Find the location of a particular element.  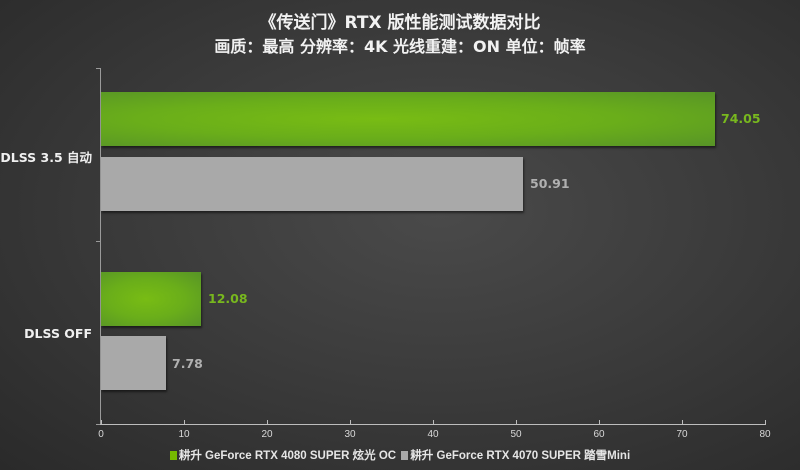

bar-4070-dlss-auto is located at coordinates (312, 184).